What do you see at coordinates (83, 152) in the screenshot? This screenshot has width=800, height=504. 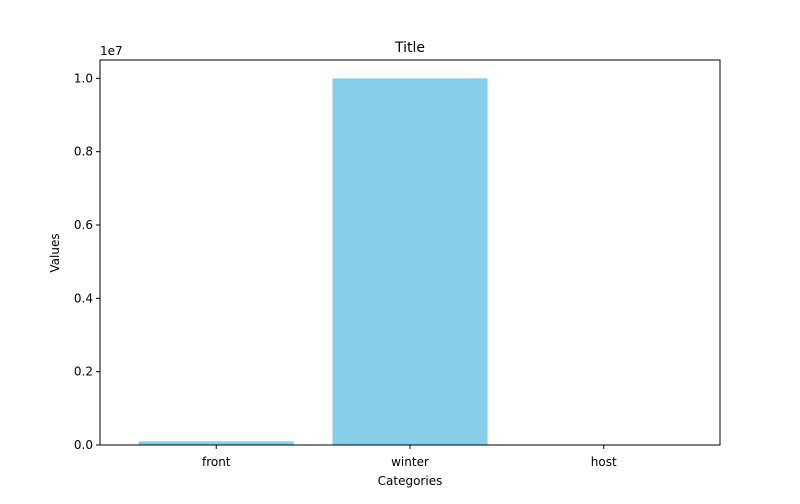 I see `y-tick-label: 0.8` at bounding box center [83, 152].